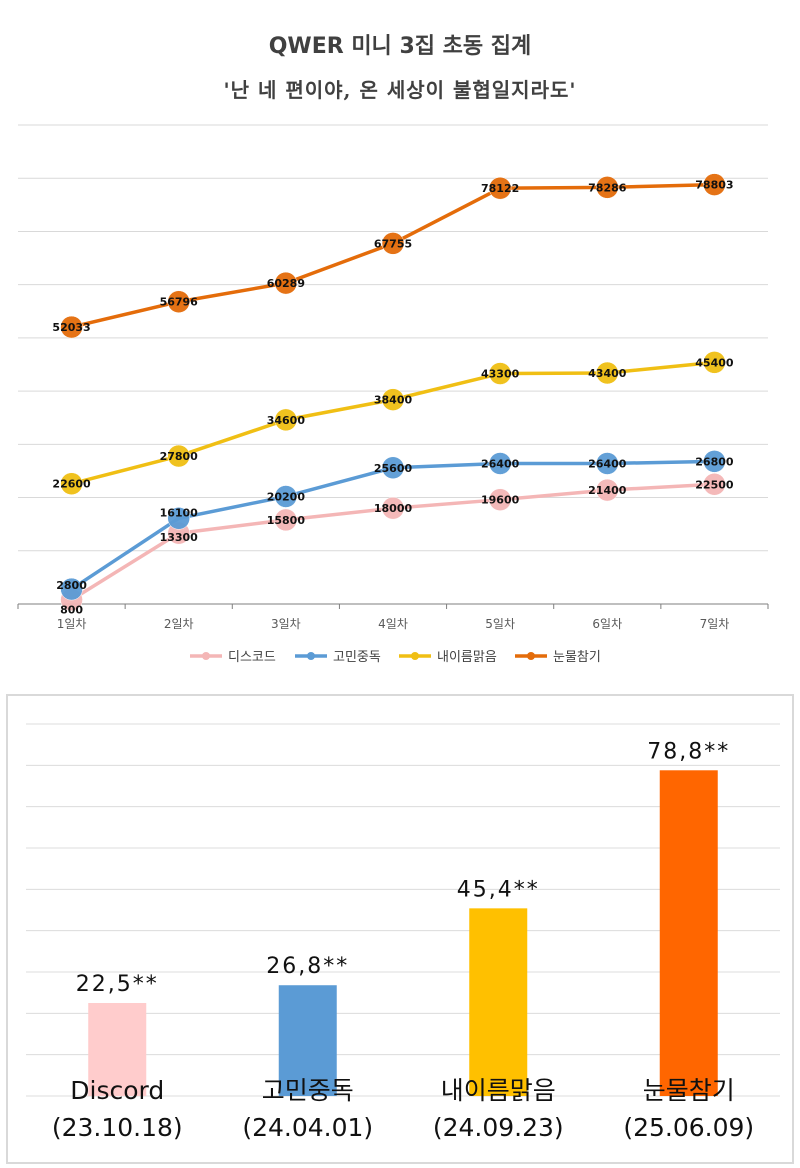  What do you see at coordinates (252, 657) in the screenshot?
I see `legend-label: 디스코드` at bounding box center [252, 657].